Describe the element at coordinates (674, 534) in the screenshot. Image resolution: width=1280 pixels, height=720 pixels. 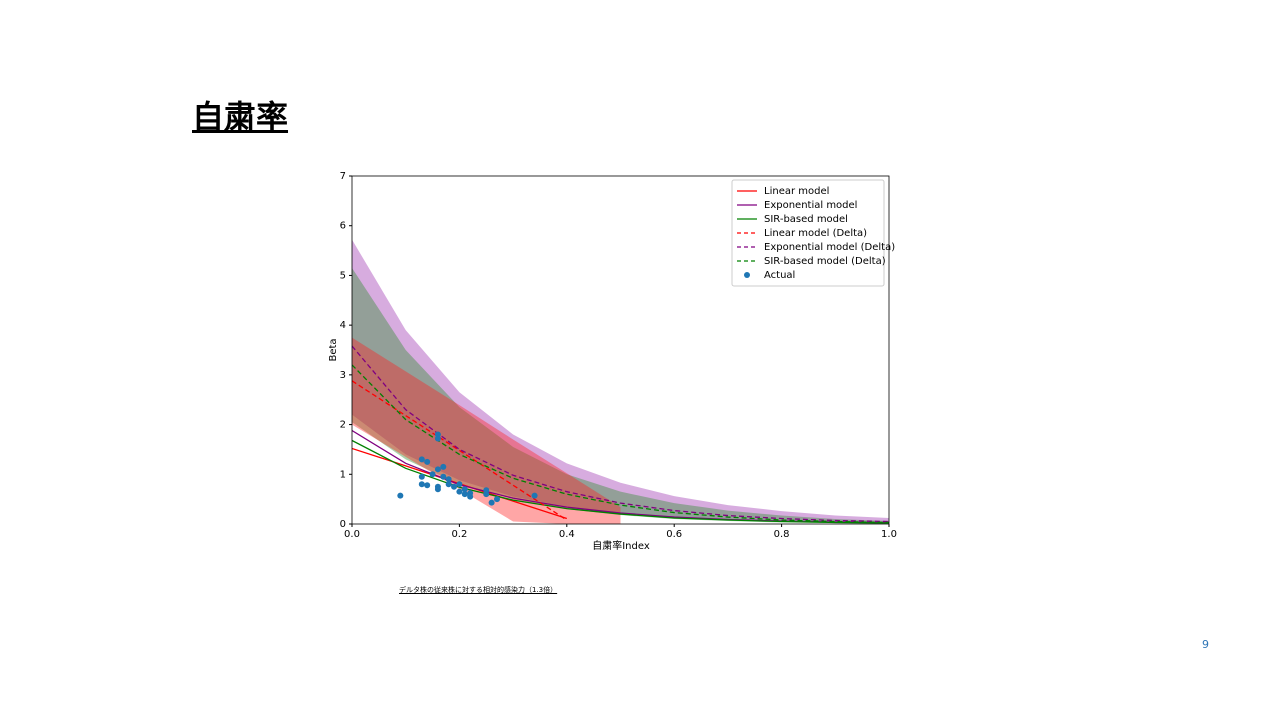
I see `x-tick-label: 0.6` at that location.